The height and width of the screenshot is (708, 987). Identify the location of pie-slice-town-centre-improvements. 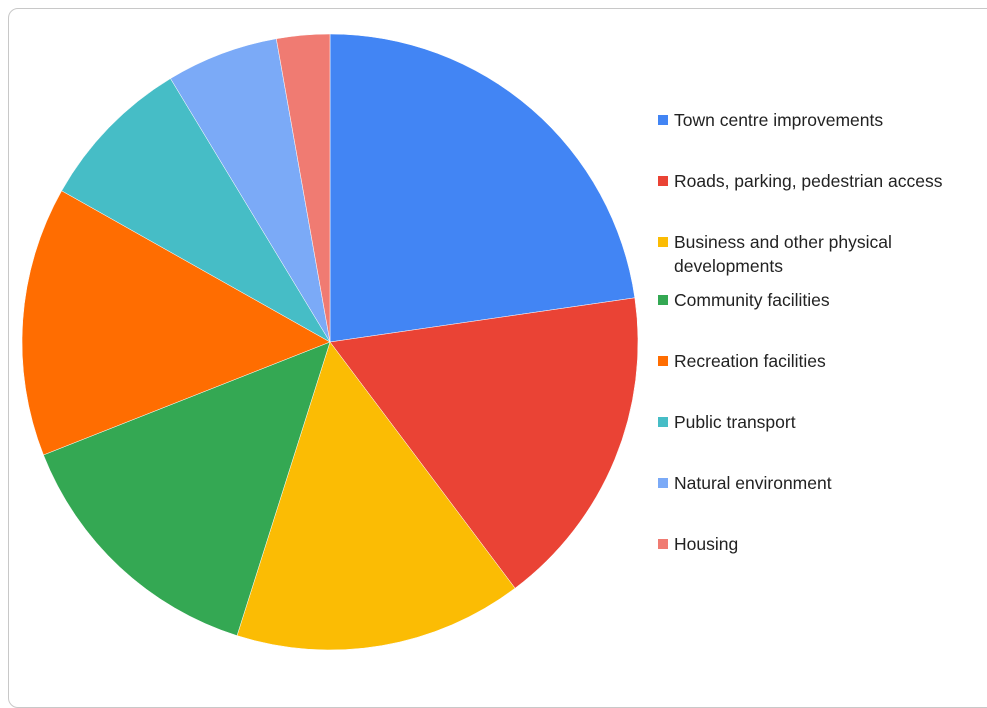
(482, 188).